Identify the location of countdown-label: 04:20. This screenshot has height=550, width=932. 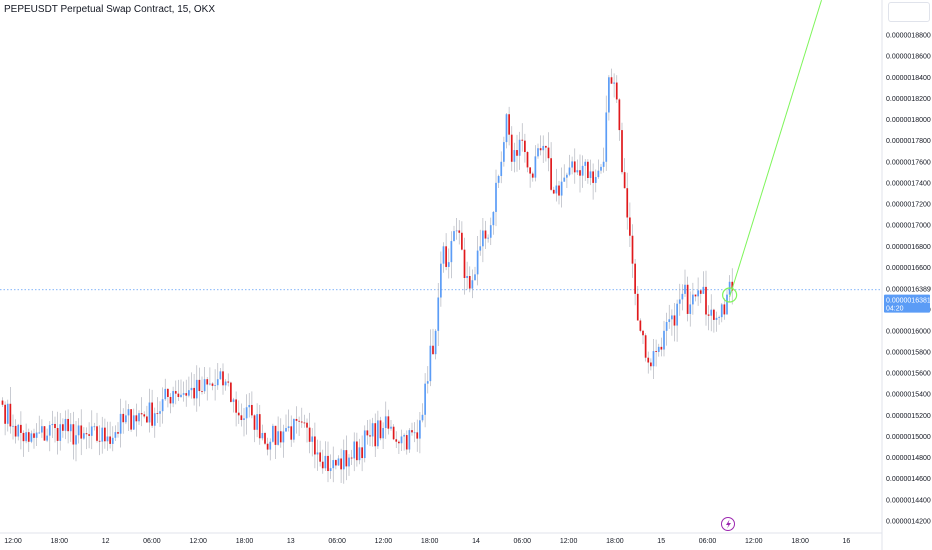
(895, 309).